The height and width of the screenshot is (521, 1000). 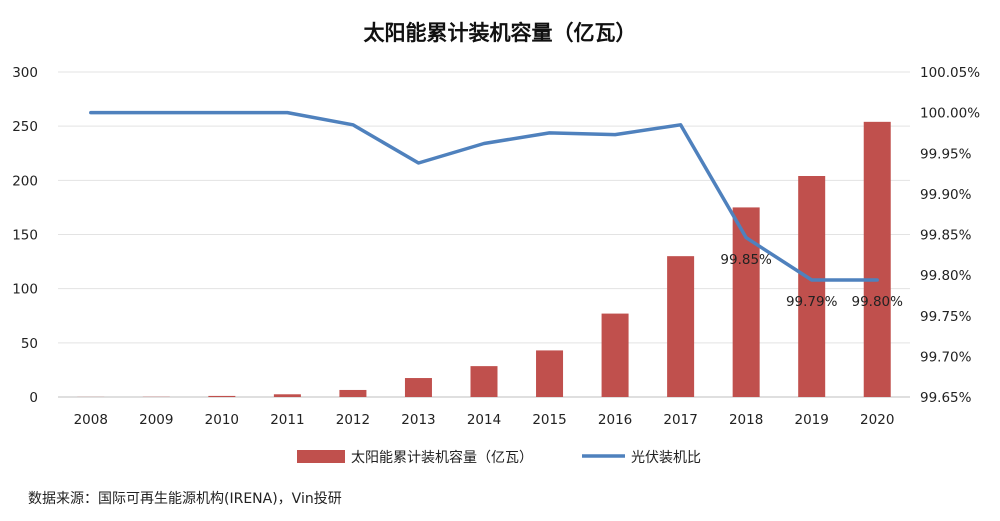 I want to click on right-tick-label: 99.65%, so click(x=946, y=398).